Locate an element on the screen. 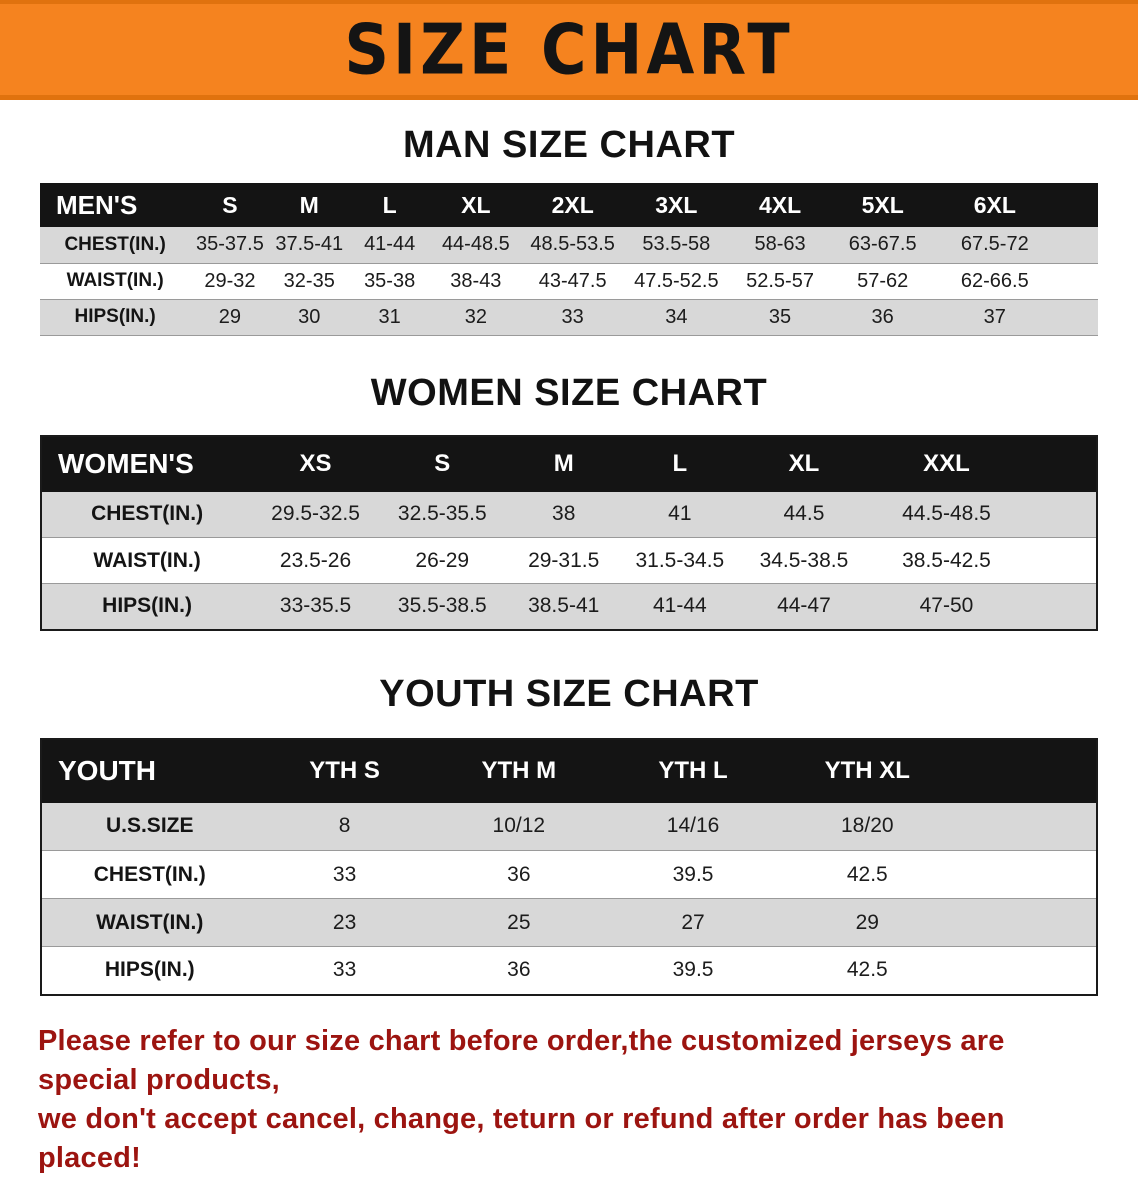 This screenshot has height=1178, width=1138. size-value: 29-31.5 is located at coordinates (564, 561).